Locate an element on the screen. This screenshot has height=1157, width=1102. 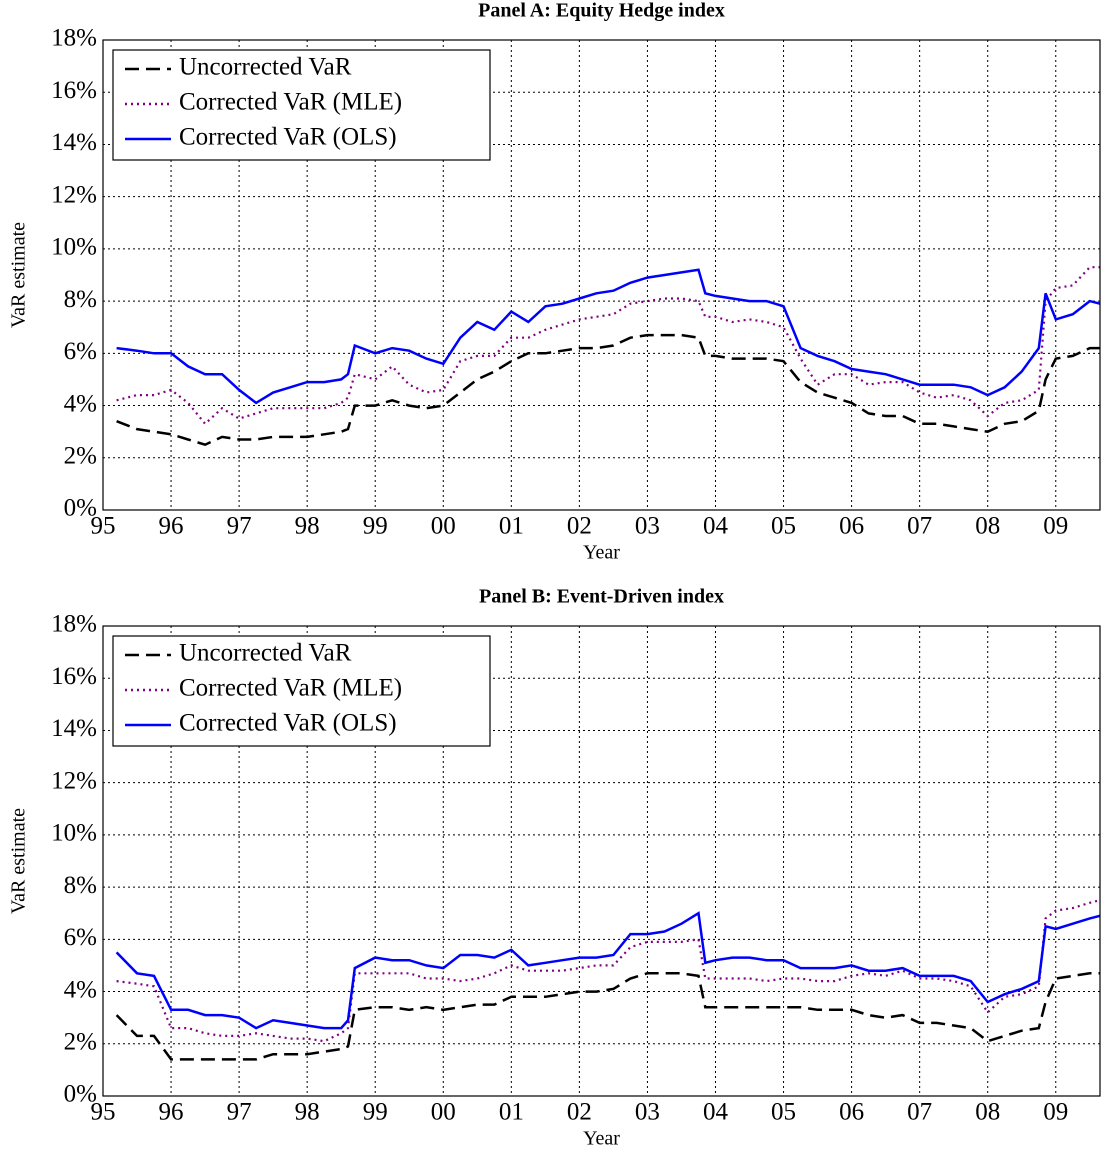
chart-title: Panel A: Equity Hedge index is located at coordinates (601, 11).